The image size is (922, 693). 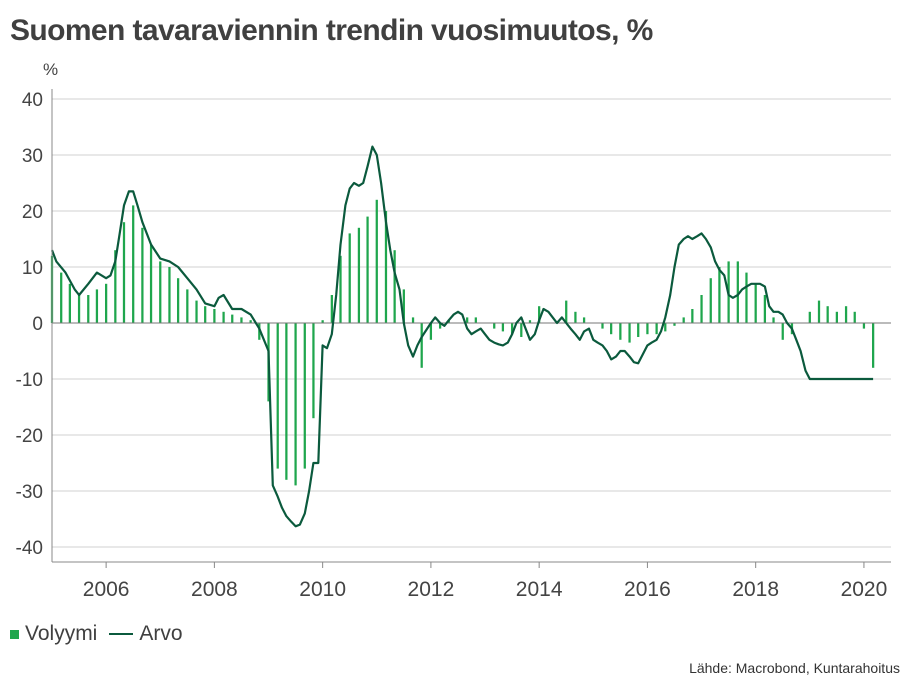 I want to click on y-tick-label: -20, so click(x=29, y=436).